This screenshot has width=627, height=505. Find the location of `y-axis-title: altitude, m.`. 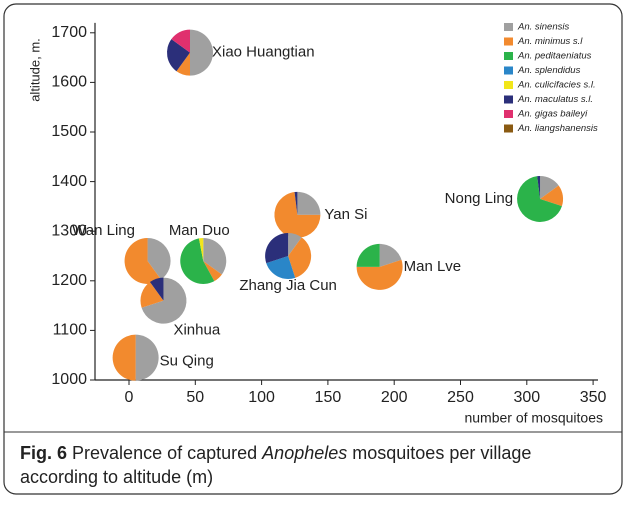

y-axis-title: altitude, m. is located at coordinates (34, 70).